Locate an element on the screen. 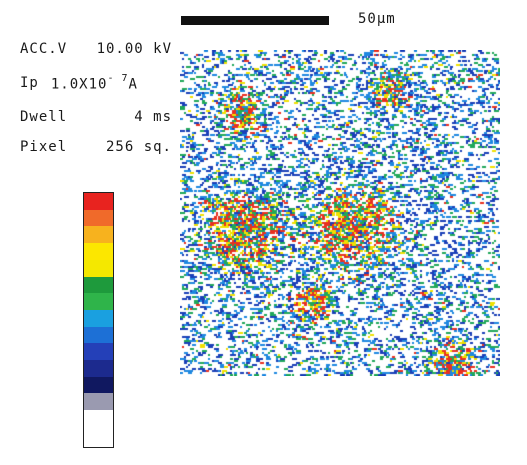 The width and height of the screenshot is (527, 465). param-acc-v-value: 10.00 kV is located at coordinates (134, 49).